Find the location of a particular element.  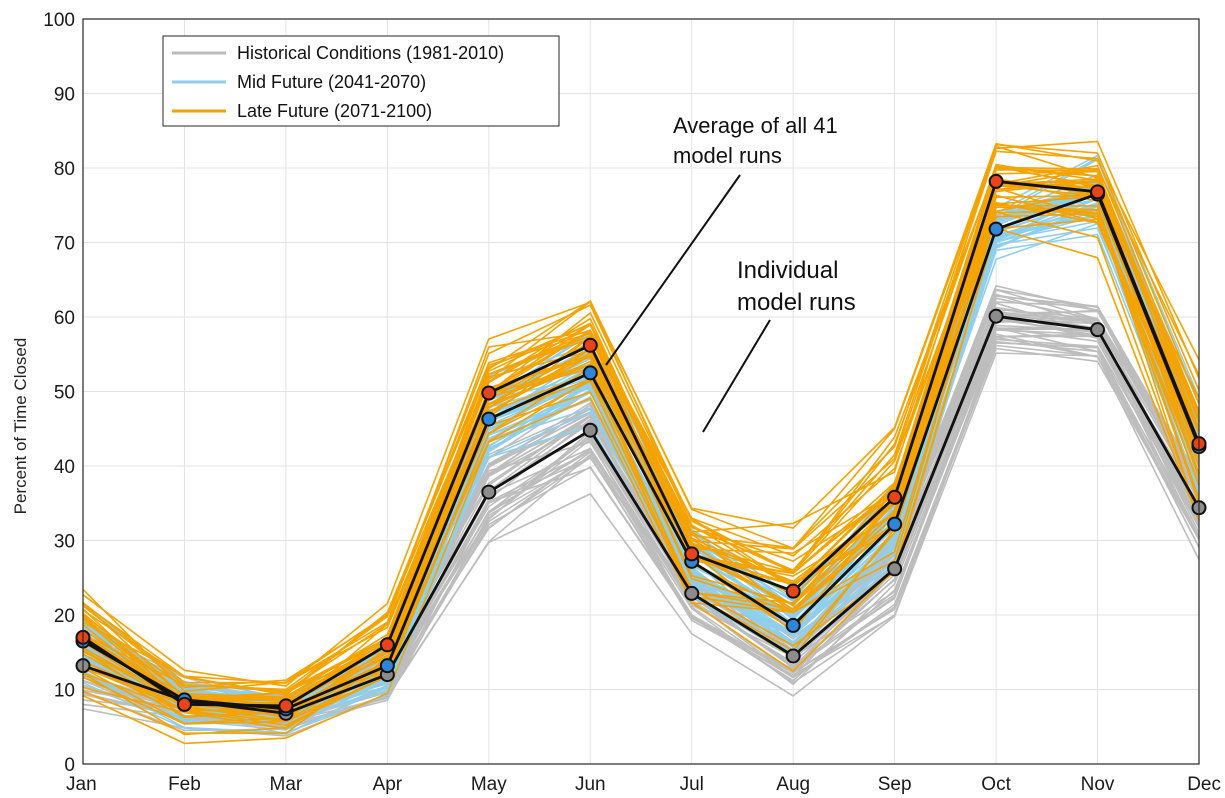

y-tick-label: 70 is located at coordinates (64, 244).